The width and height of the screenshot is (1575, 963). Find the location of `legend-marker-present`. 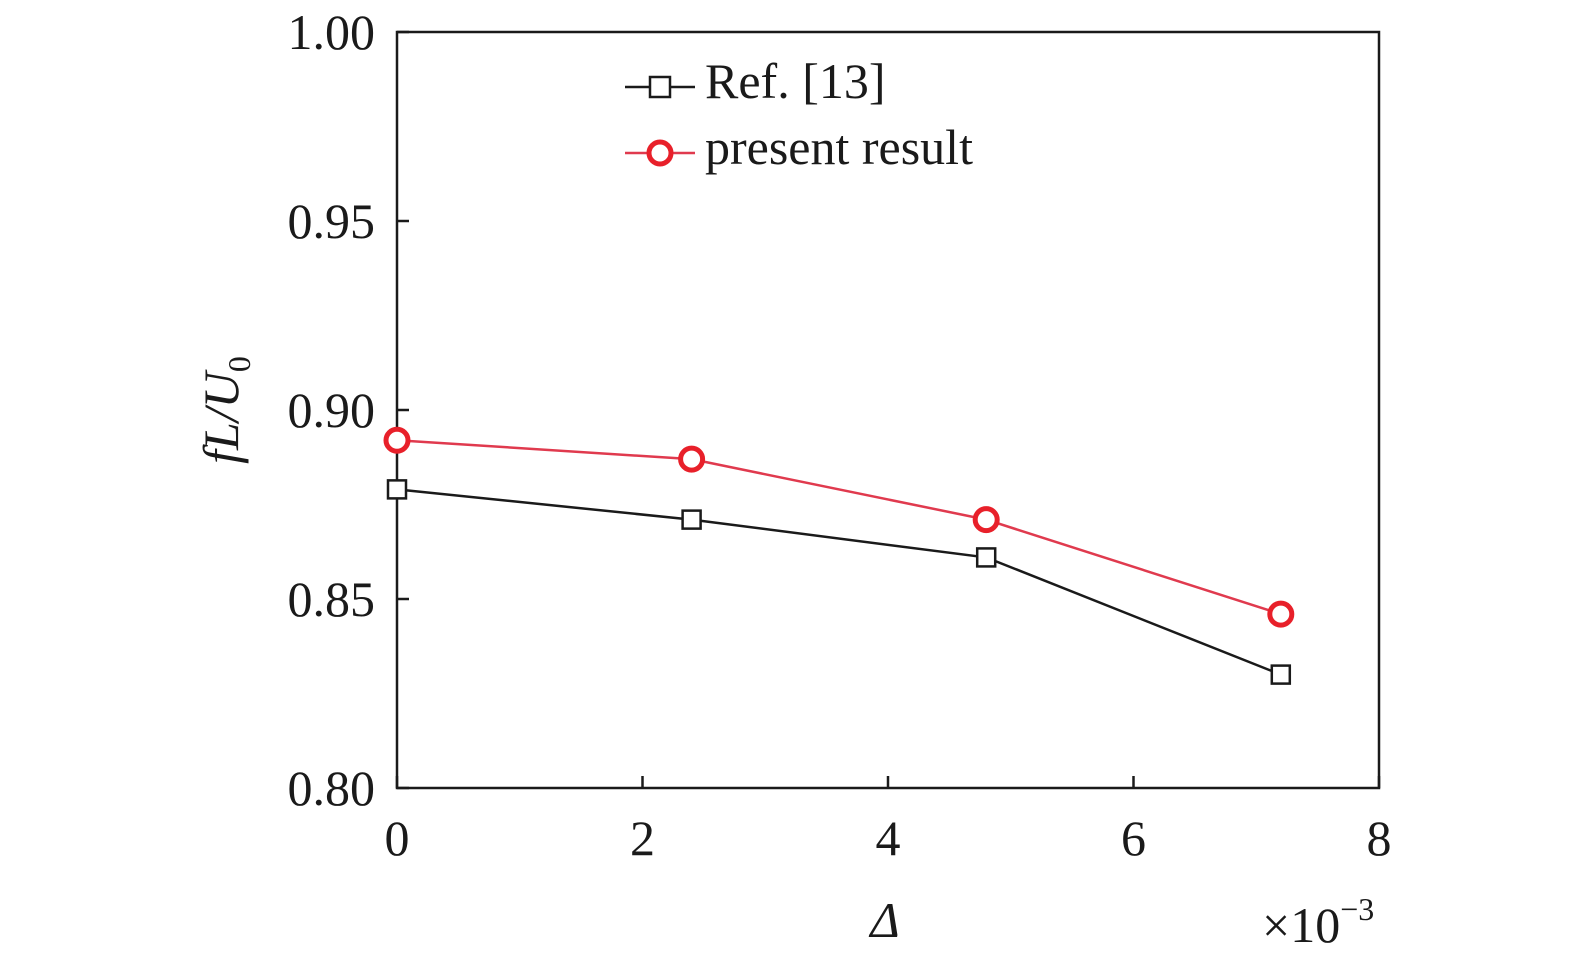

legend-marker-present is located at coordinates (660, 153).